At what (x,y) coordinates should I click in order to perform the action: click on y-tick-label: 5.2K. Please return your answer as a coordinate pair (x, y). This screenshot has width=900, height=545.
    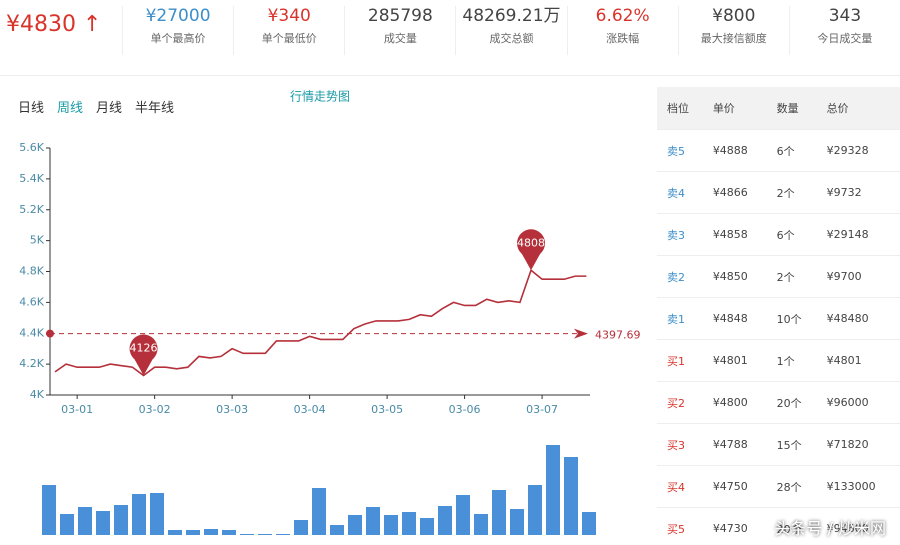
    Looking at the image, I should click on (31, 209).